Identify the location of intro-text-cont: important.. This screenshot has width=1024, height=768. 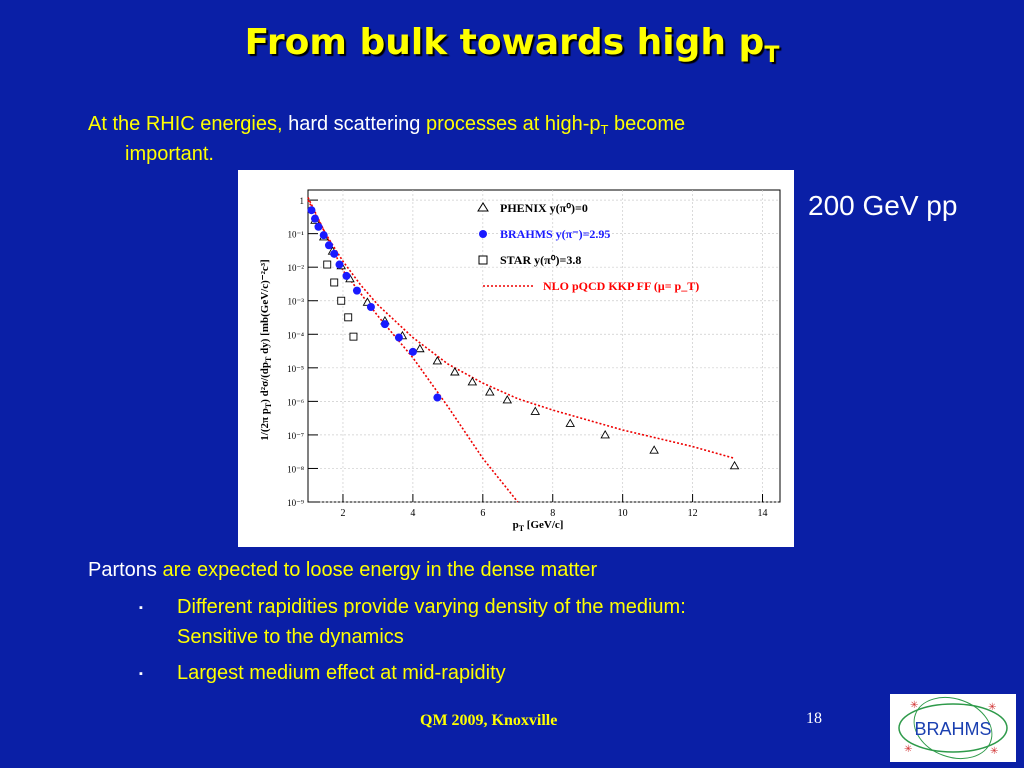
(169, 154).